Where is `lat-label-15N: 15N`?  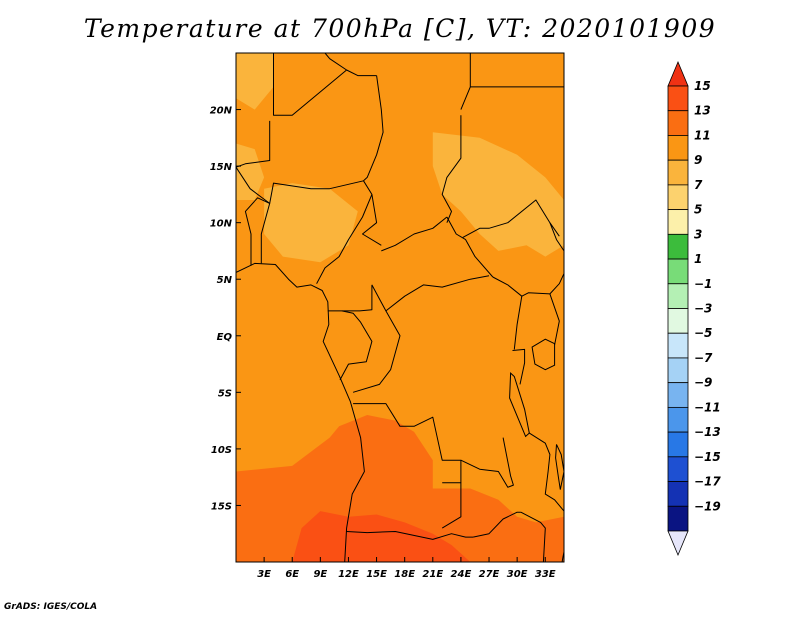 lat-label-15N: 15N is located at coordinates (221, 167).